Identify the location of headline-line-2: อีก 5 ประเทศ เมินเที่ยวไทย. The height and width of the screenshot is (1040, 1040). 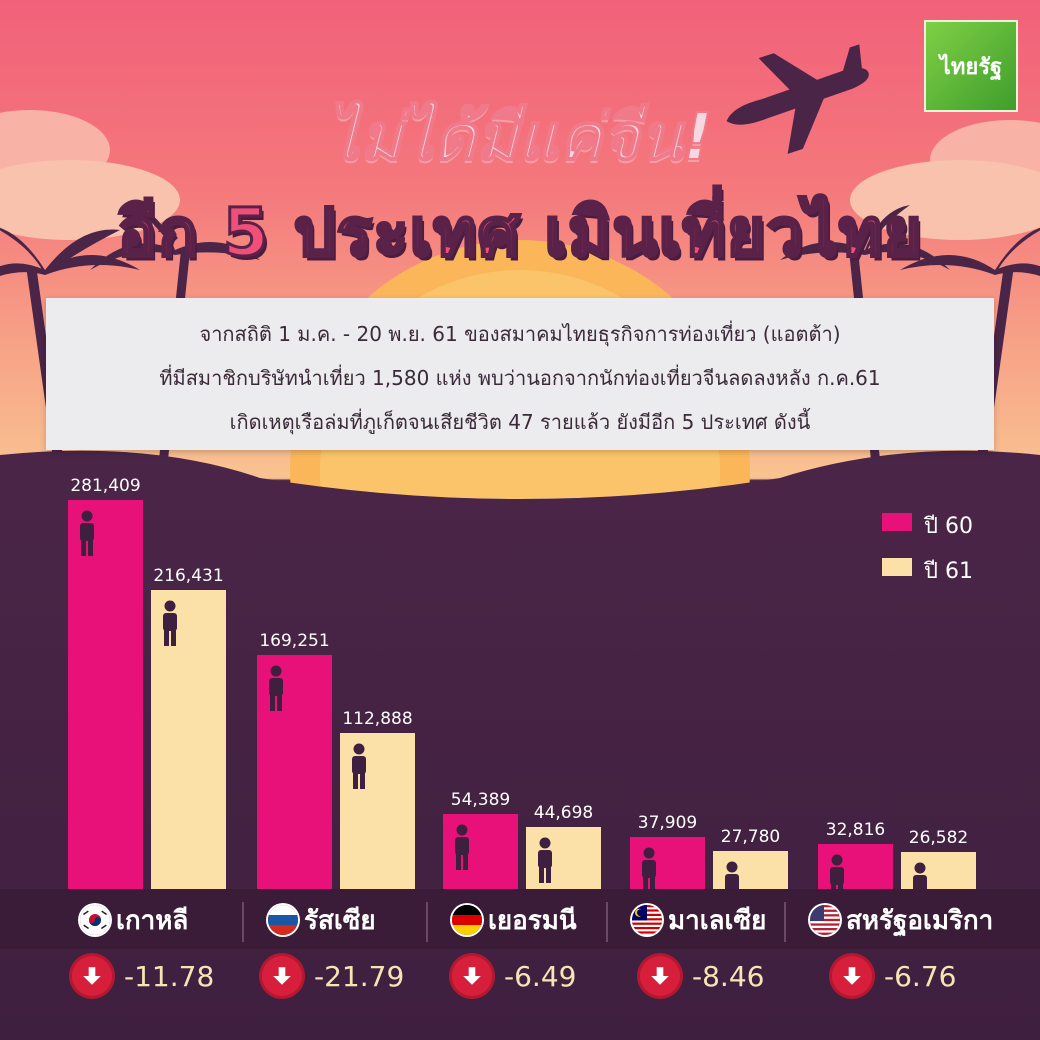
(520, 233).